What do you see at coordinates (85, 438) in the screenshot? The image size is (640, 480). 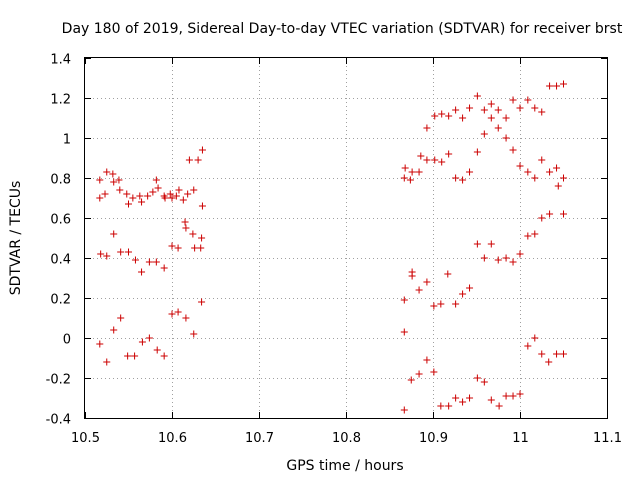 I see `x-tick-label: 10.5` at bounding box center [85, 438].